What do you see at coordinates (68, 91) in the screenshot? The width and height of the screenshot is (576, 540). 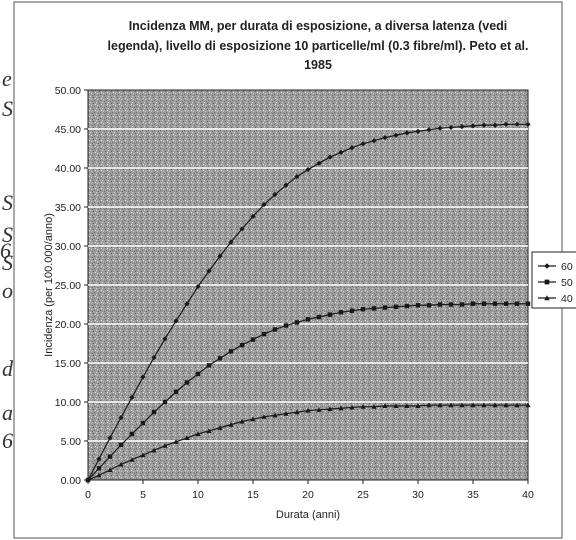 I see `y-tick-label: 50.00` at bounding box center [68, 91].